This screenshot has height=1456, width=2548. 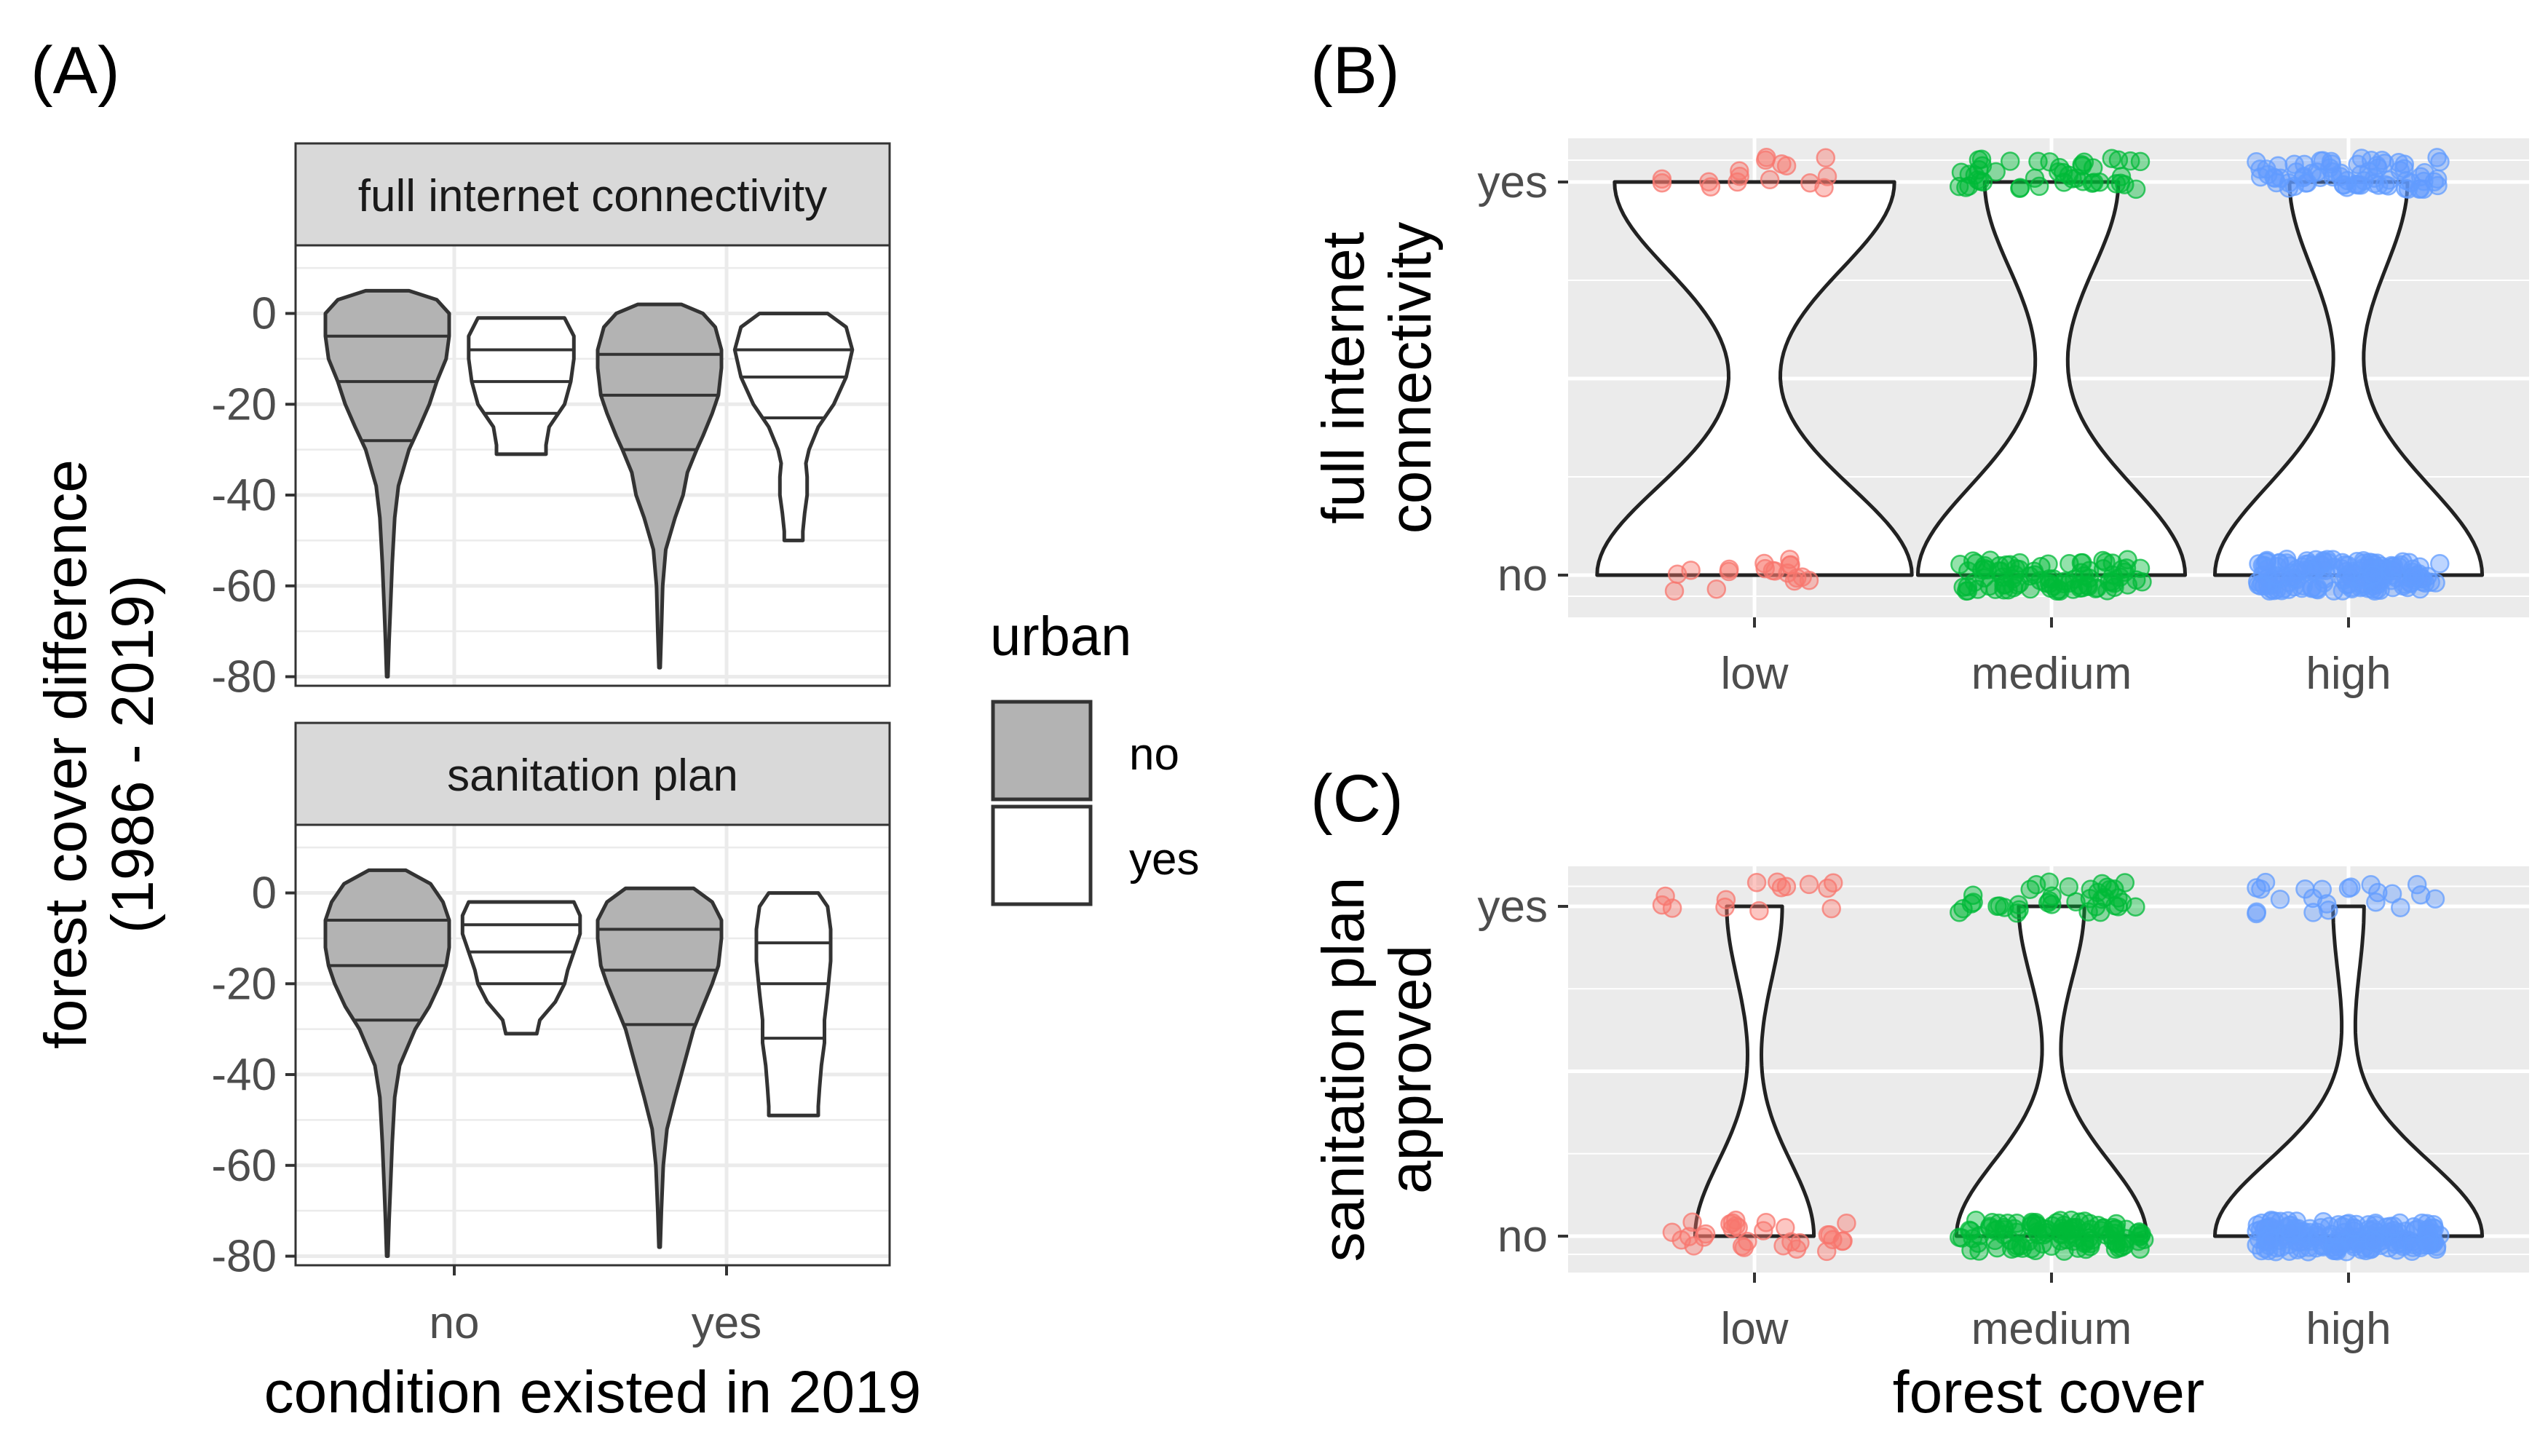 What do you see at coordinates (1060, 637) in the screenshot?
I see `legend-title: urban` at bounding box center [1060, 637].